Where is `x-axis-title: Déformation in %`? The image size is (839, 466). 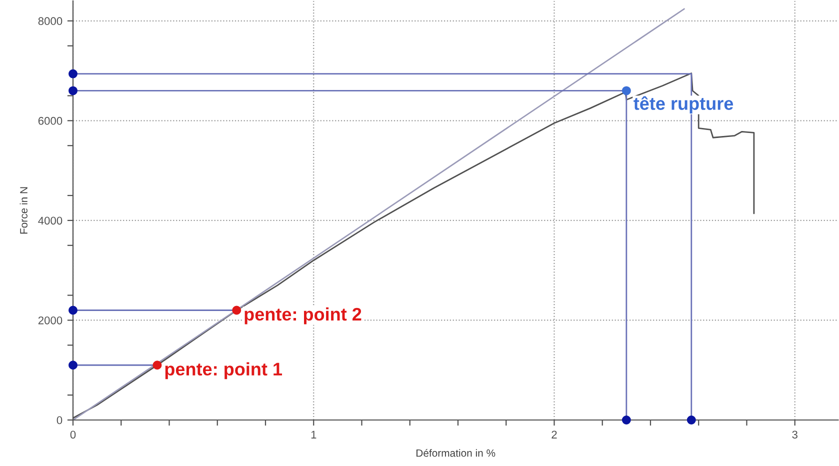 x-axis-title: Déformation in % is located at coordinates (456, 452).